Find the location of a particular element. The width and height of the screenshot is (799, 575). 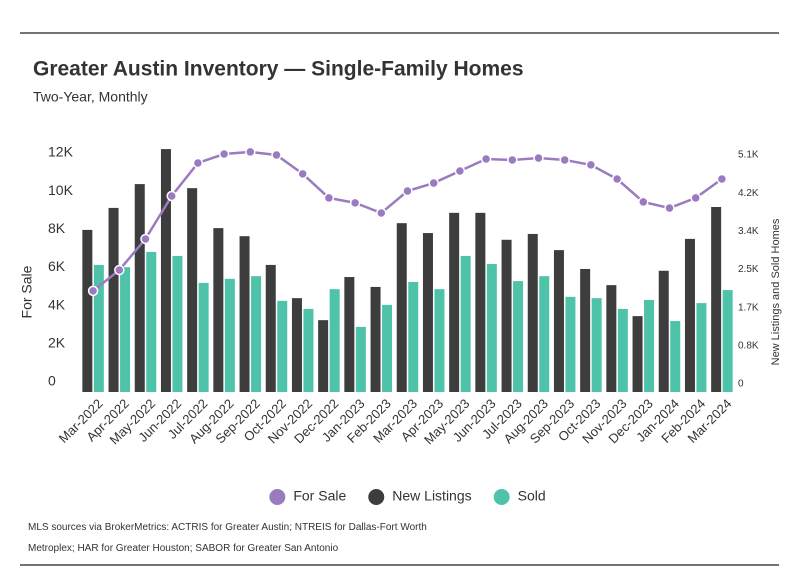

y-tick-label: 6K is located at coordinates (57, 266).